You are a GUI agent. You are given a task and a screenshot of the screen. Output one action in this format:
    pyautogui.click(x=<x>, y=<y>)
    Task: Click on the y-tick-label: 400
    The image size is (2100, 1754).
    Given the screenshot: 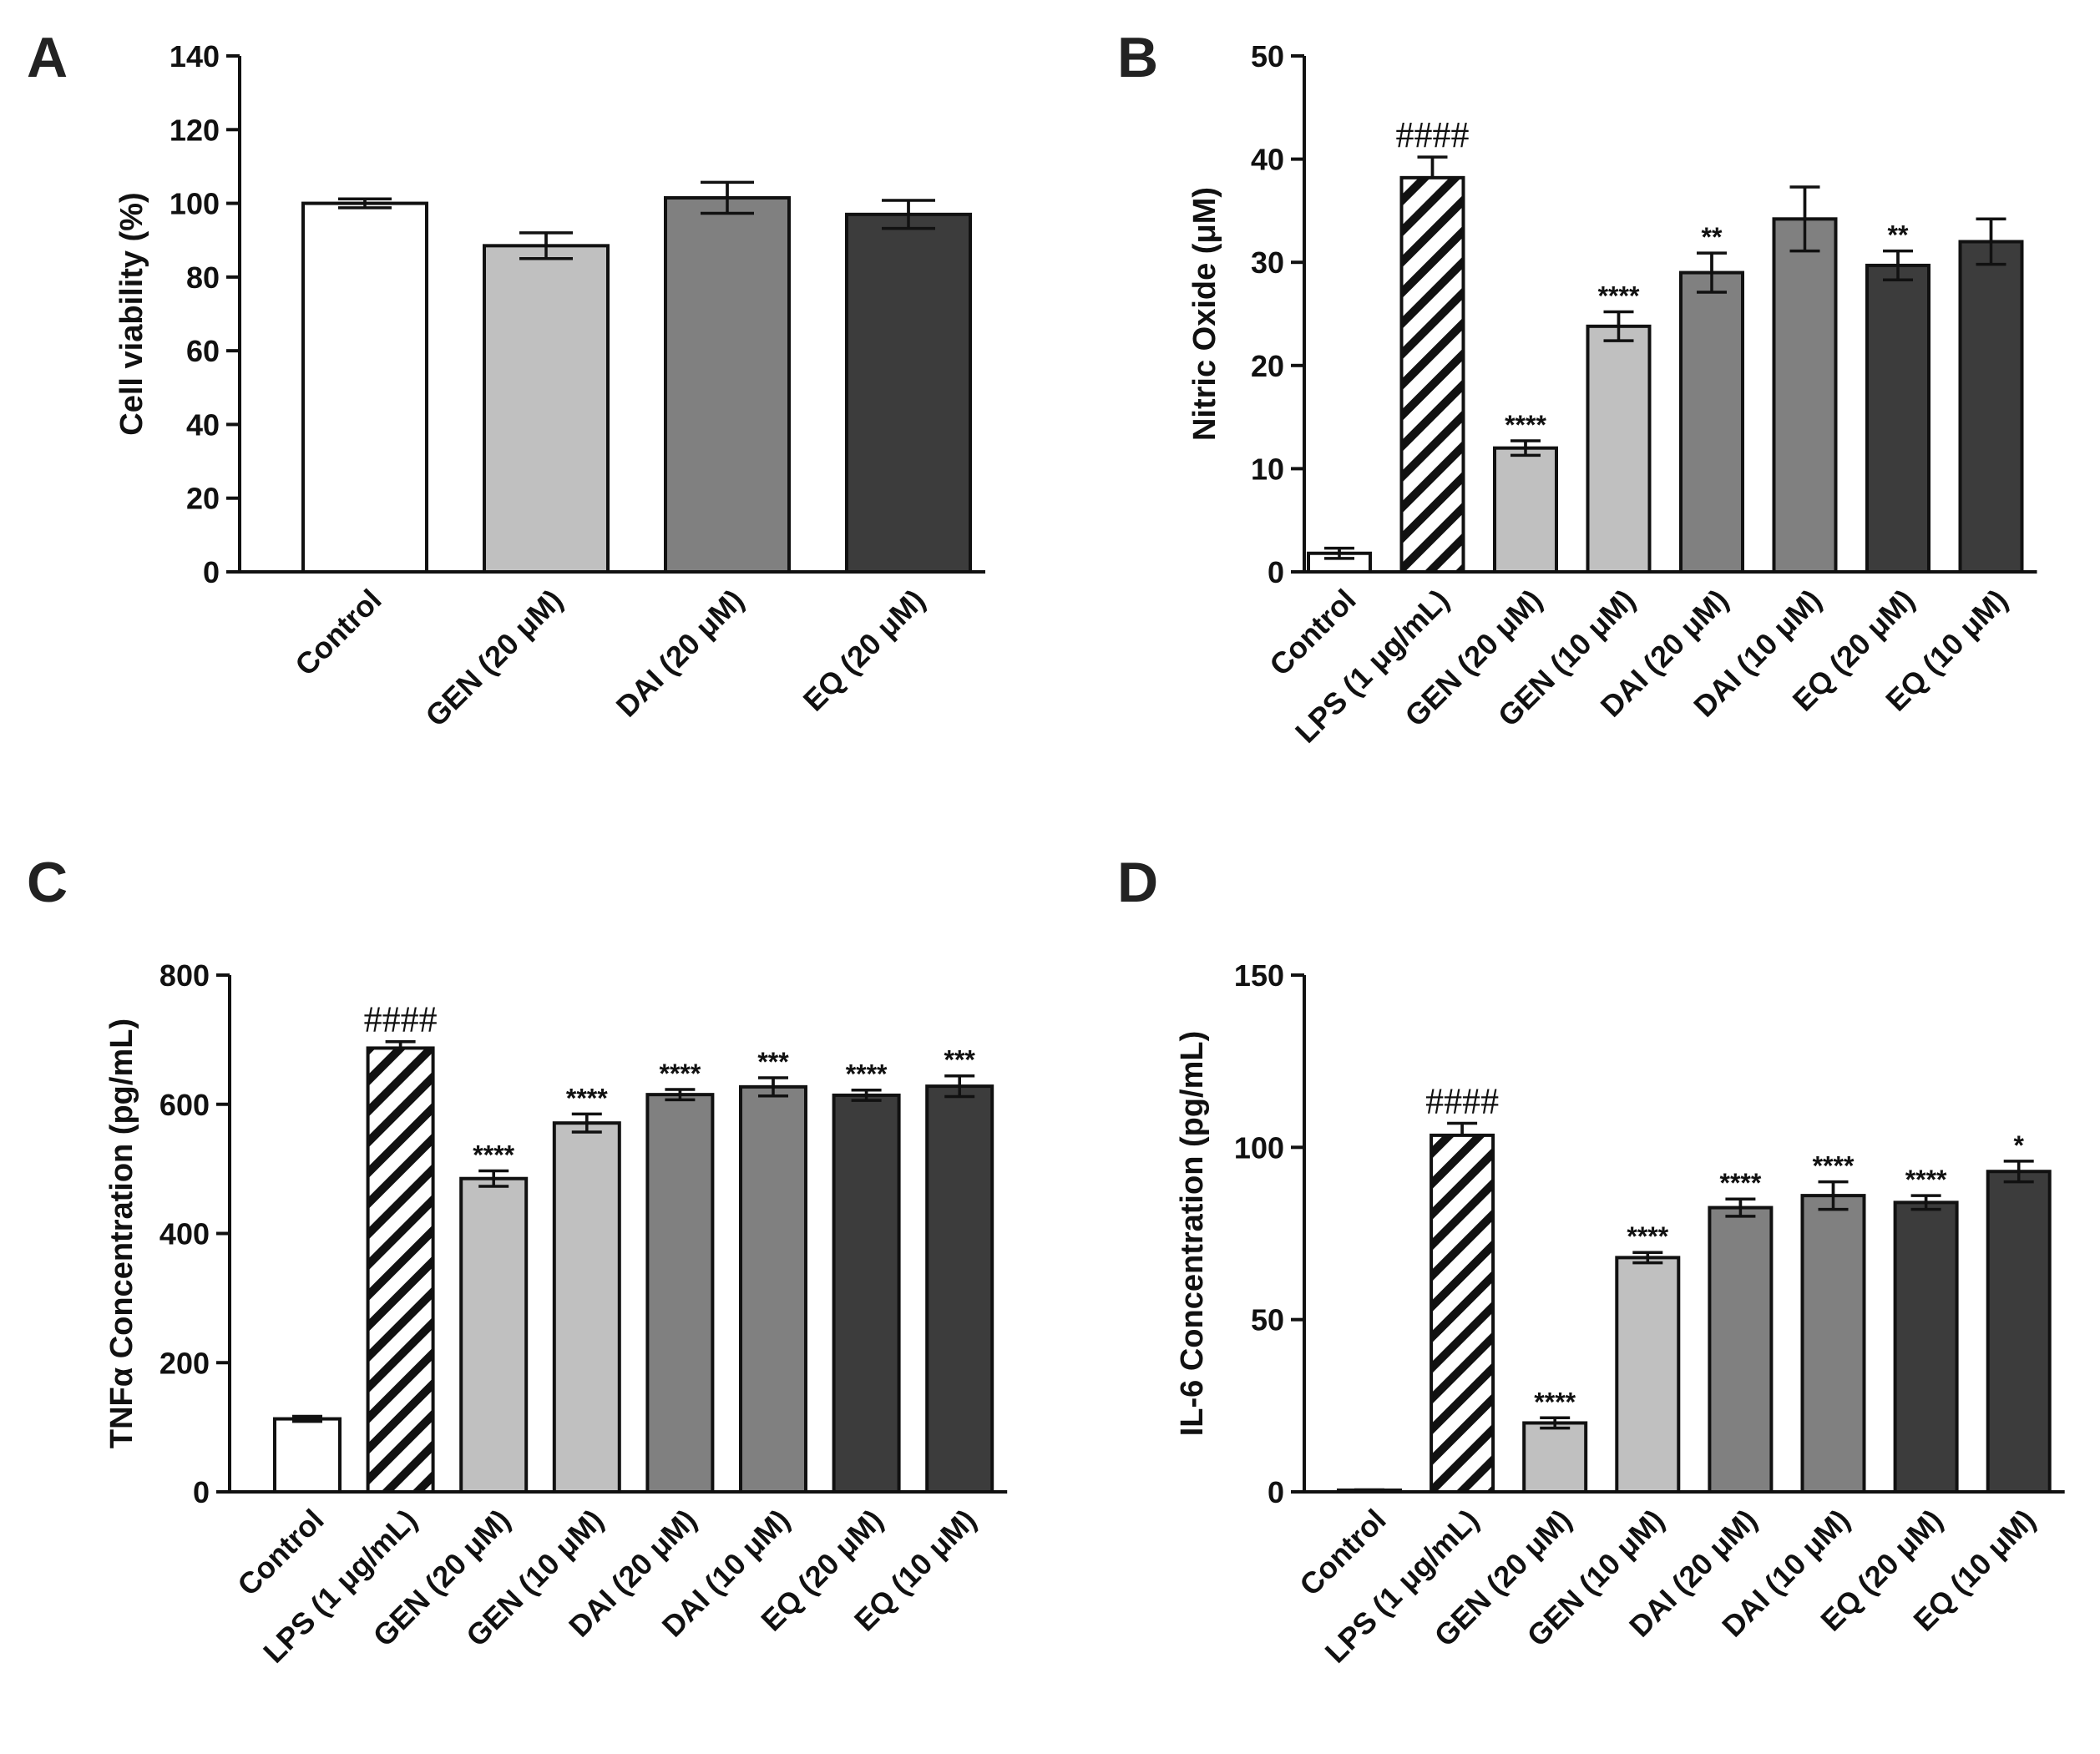 What is the action you would take?
    pyautogui.click(x=184, y=1234)
    